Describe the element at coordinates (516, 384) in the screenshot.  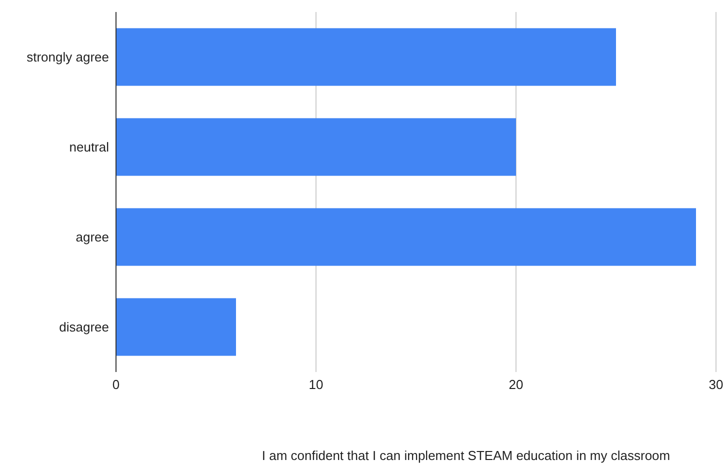
I see `x-tick-label: 20` at that location.